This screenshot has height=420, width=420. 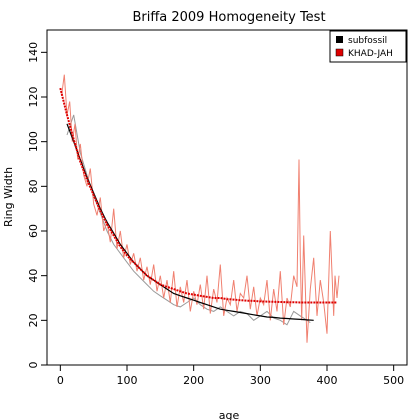 What do you see at coordinates (8, 197) in the screenshot?
I see `y-axis-label: Ring Width` at bounding box center [8, 197].